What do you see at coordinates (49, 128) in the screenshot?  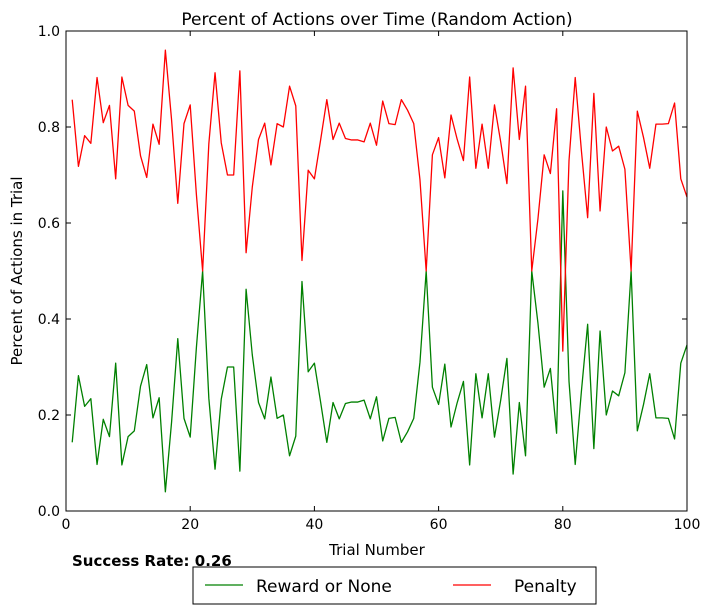 I see `y-tick-label: 0.8` at bounding box center [49, 128].